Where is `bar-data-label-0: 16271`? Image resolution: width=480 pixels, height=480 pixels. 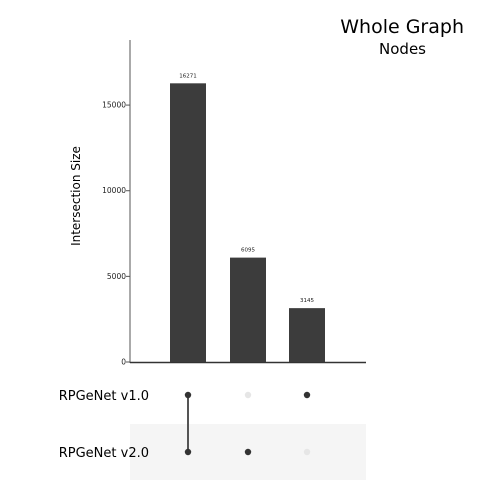
bar-data-label-0: 16271 is located at coordinates (188, 76).